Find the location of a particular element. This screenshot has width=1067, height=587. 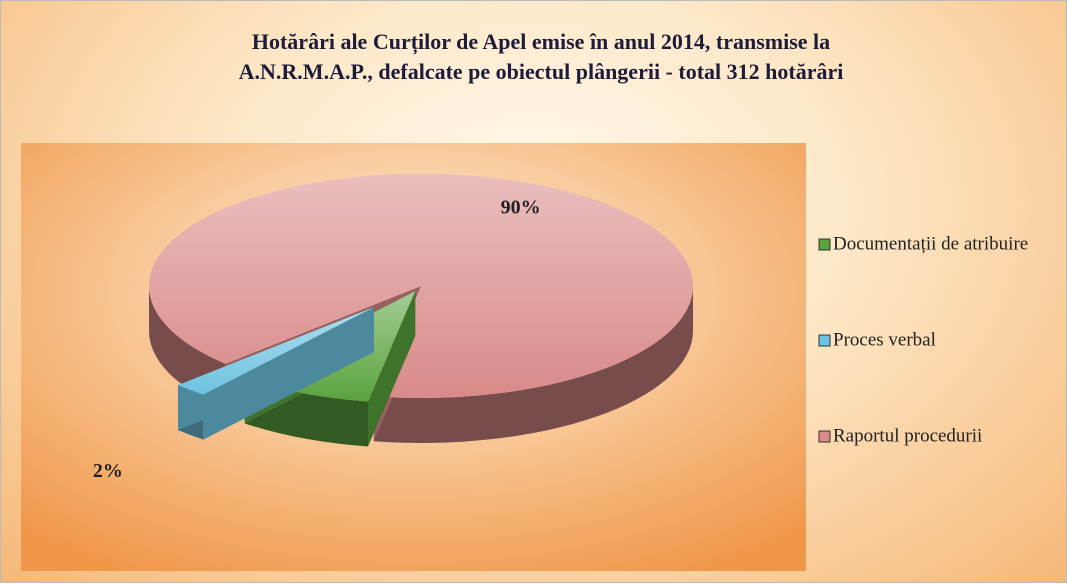

legend-label: Documentații de atribuire is located at coordinates (930, 243).